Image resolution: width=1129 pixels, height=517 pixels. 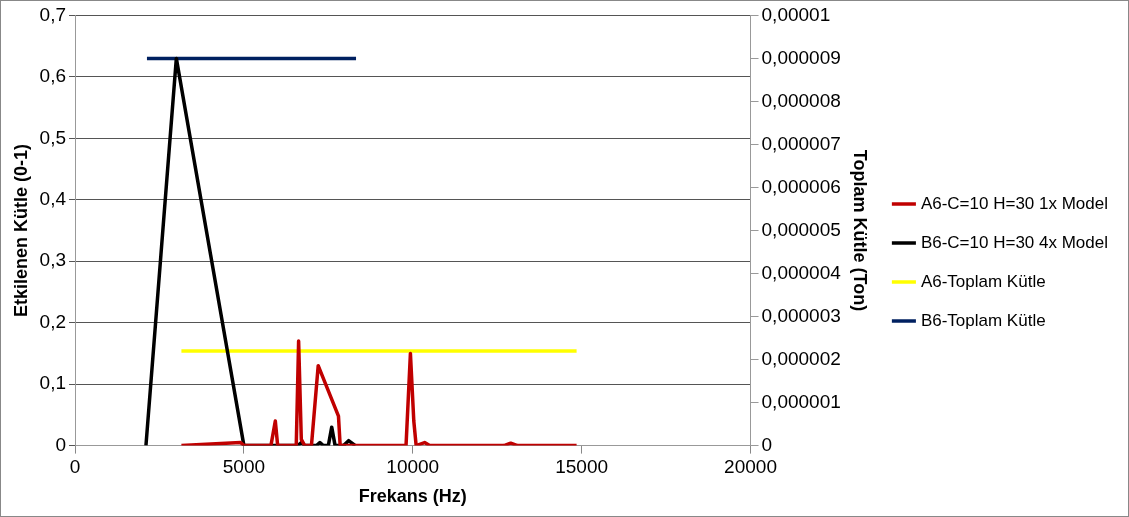 I want to click on legend-label: A6-C=10 H=30 1x Model, so click(x=1014, y=203).